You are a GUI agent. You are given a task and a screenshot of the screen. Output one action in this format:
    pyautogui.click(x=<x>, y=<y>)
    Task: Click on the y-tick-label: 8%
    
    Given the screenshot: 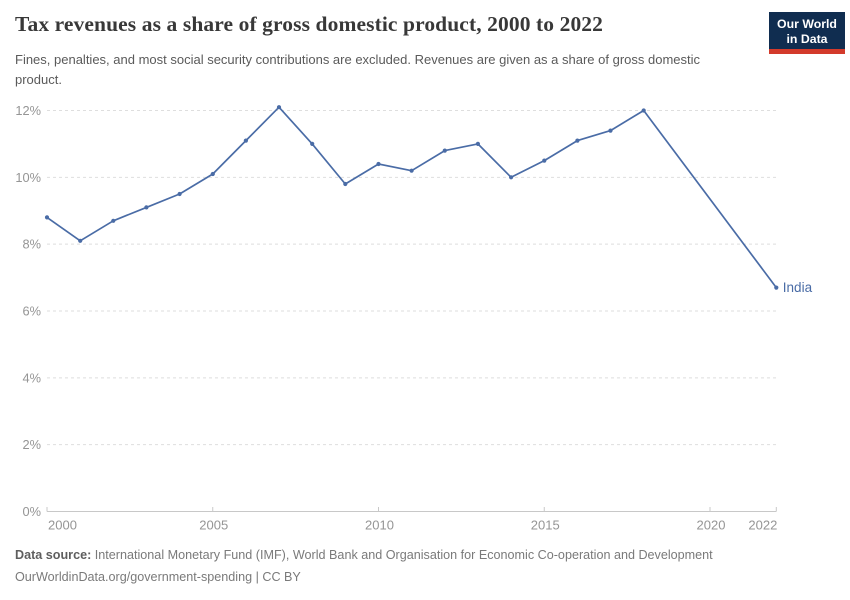 What is the action you would take?
    pyautogui.click(x=32, y=244)
    